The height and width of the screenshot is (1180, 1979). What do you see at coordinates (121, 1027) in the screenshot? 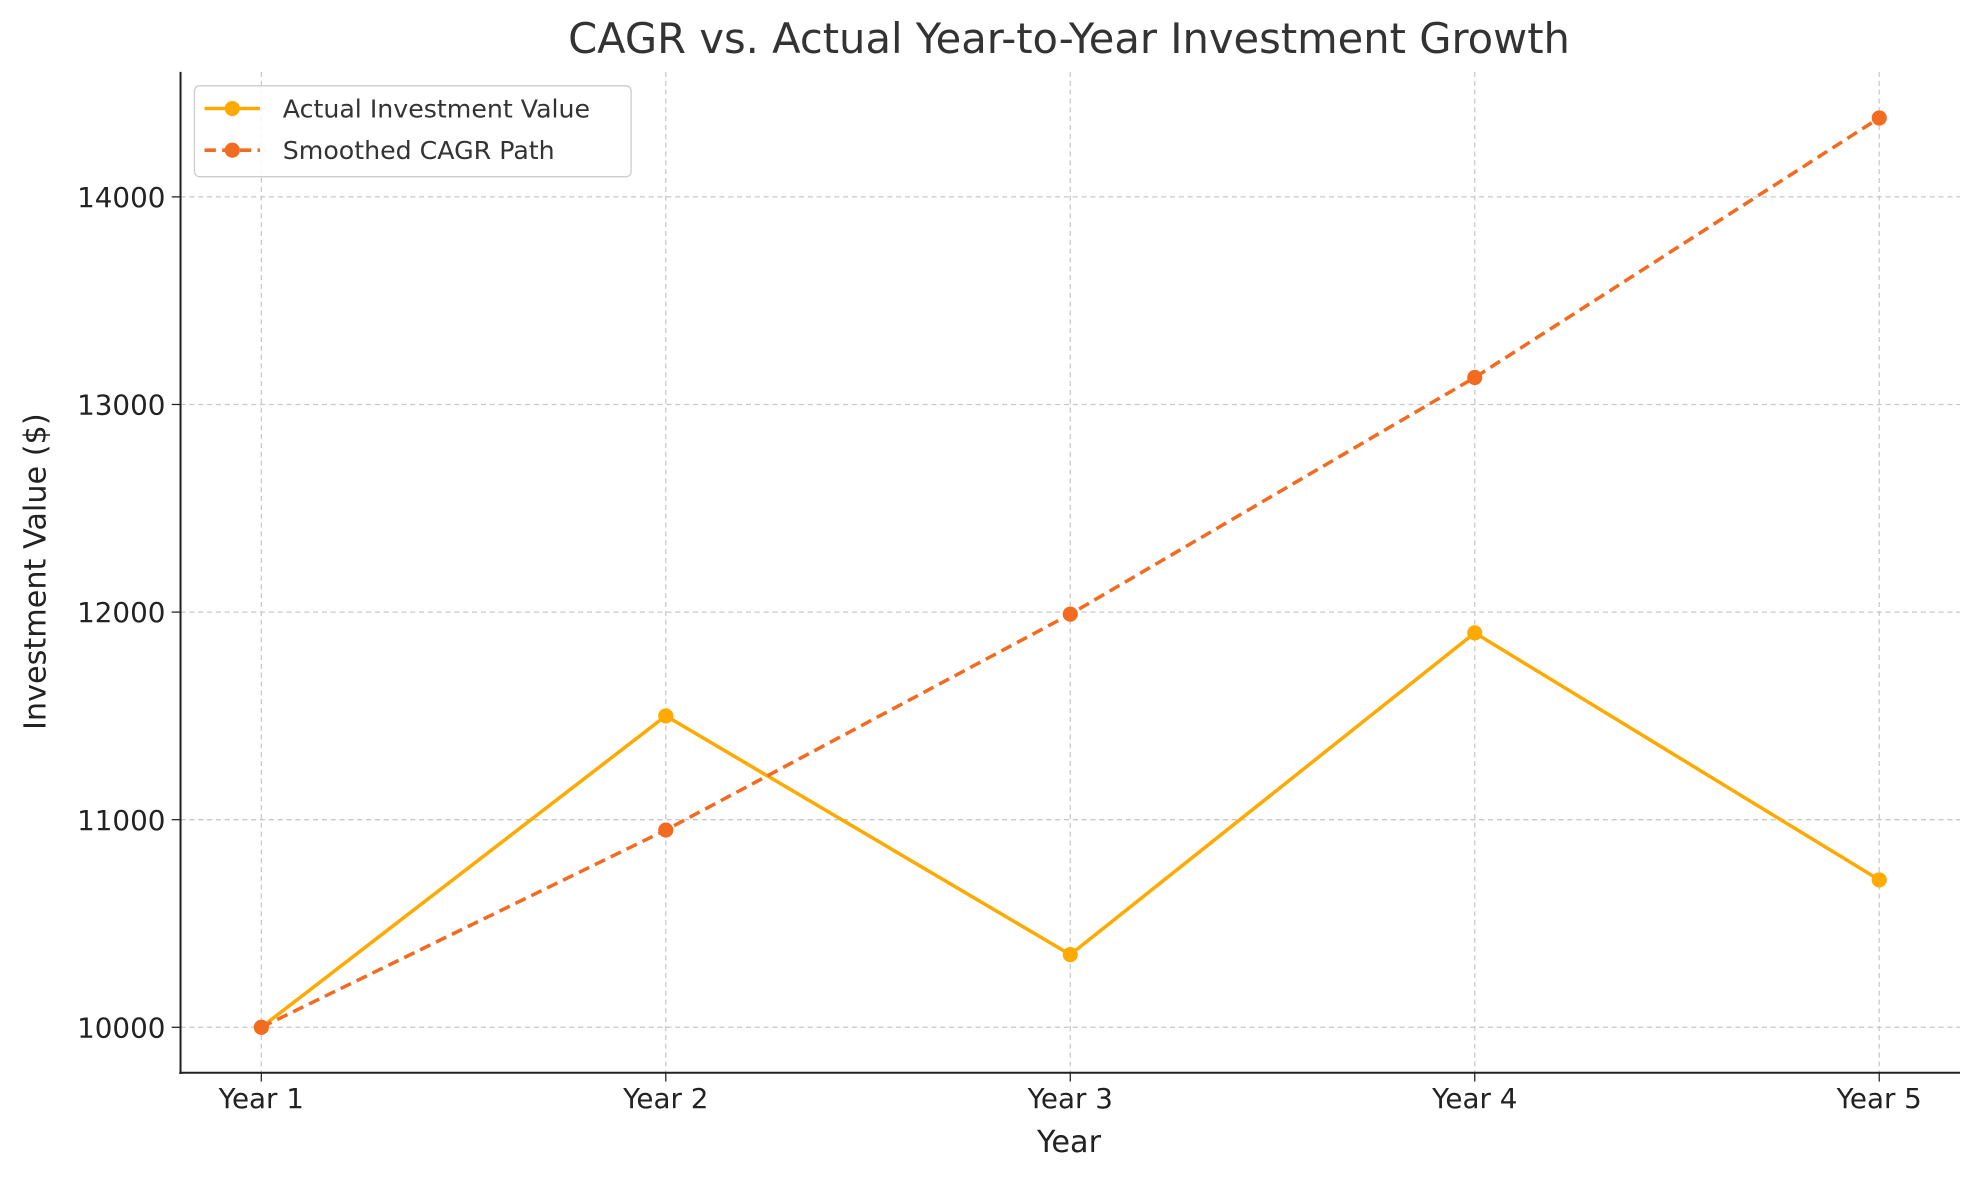
I see `y-tick-label: 10000` at bounding box center [121, 1027].